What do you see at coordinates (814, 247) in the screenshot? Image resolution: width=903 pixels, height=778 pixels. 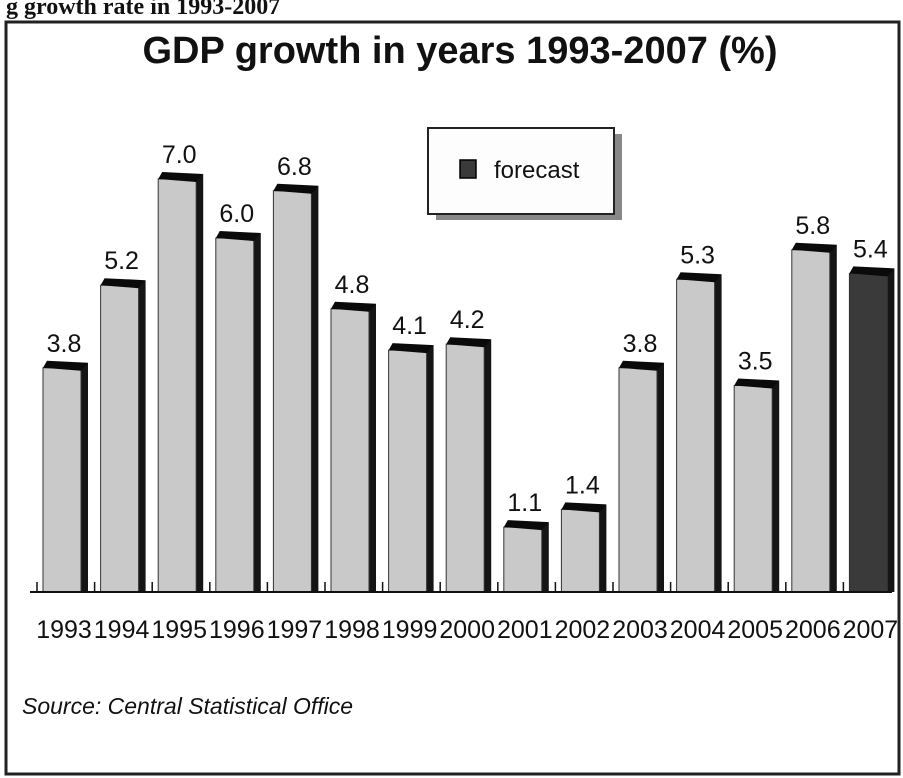 I see `bar-top-2006` at bounding box center [814, 247].